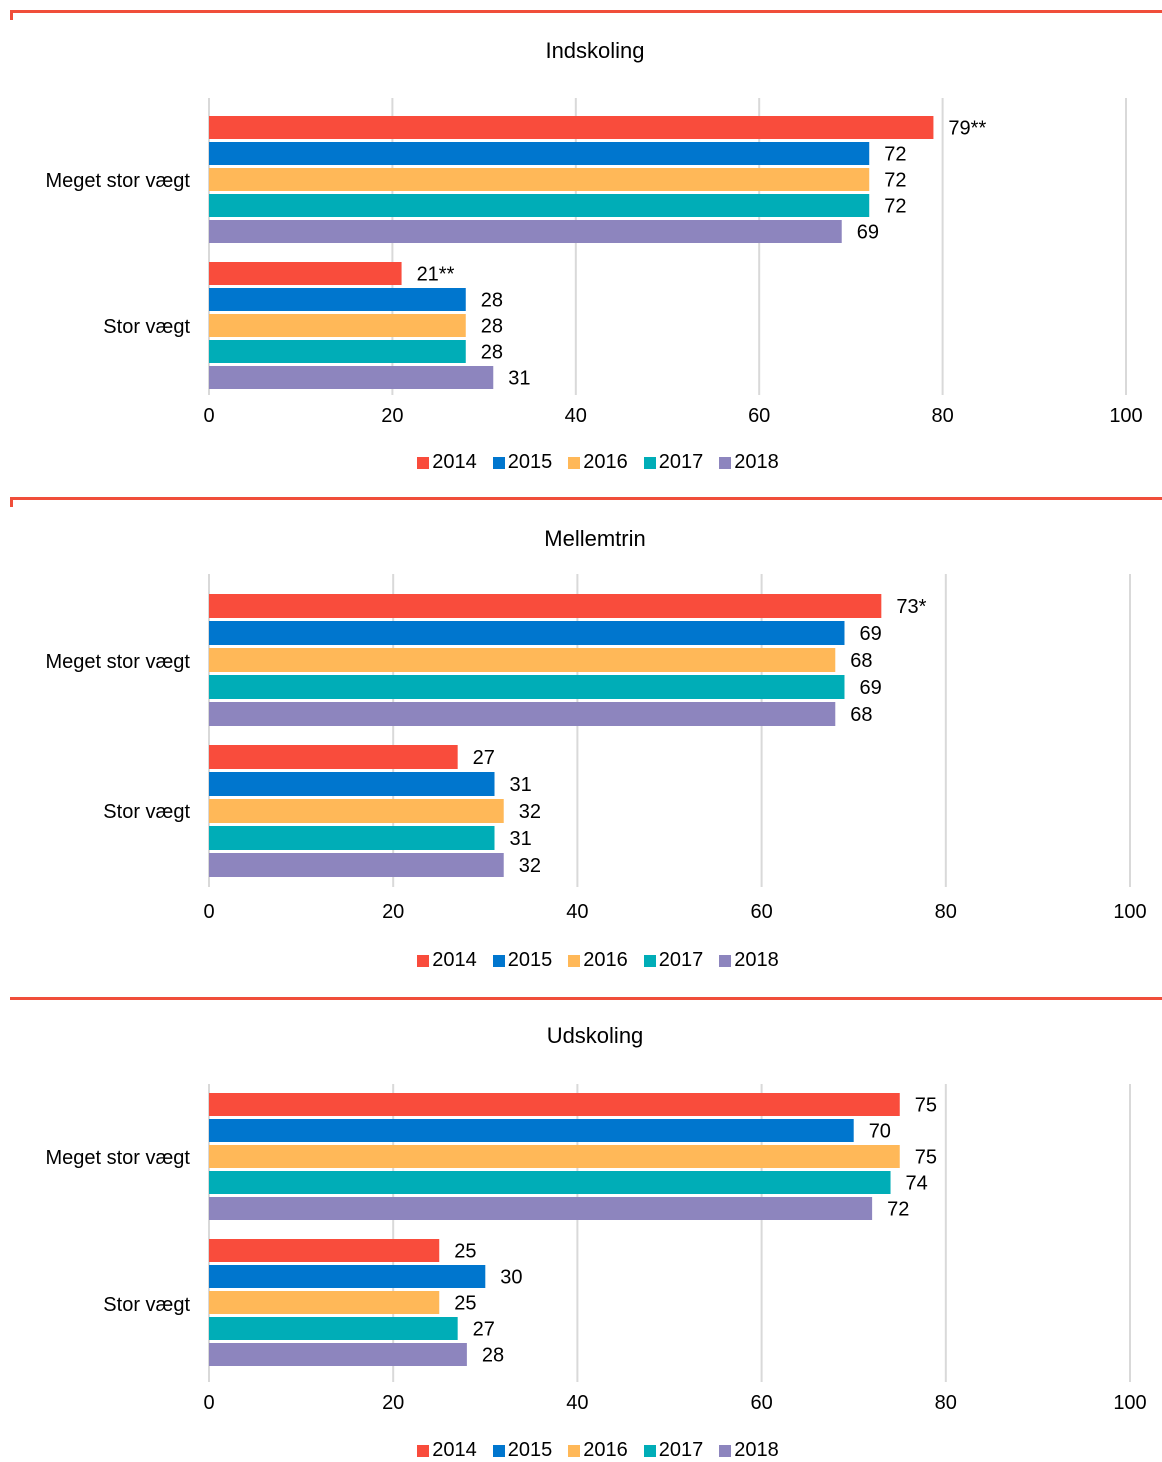  I want to click on chart-title: Mellemtrin, so click(595, 538).